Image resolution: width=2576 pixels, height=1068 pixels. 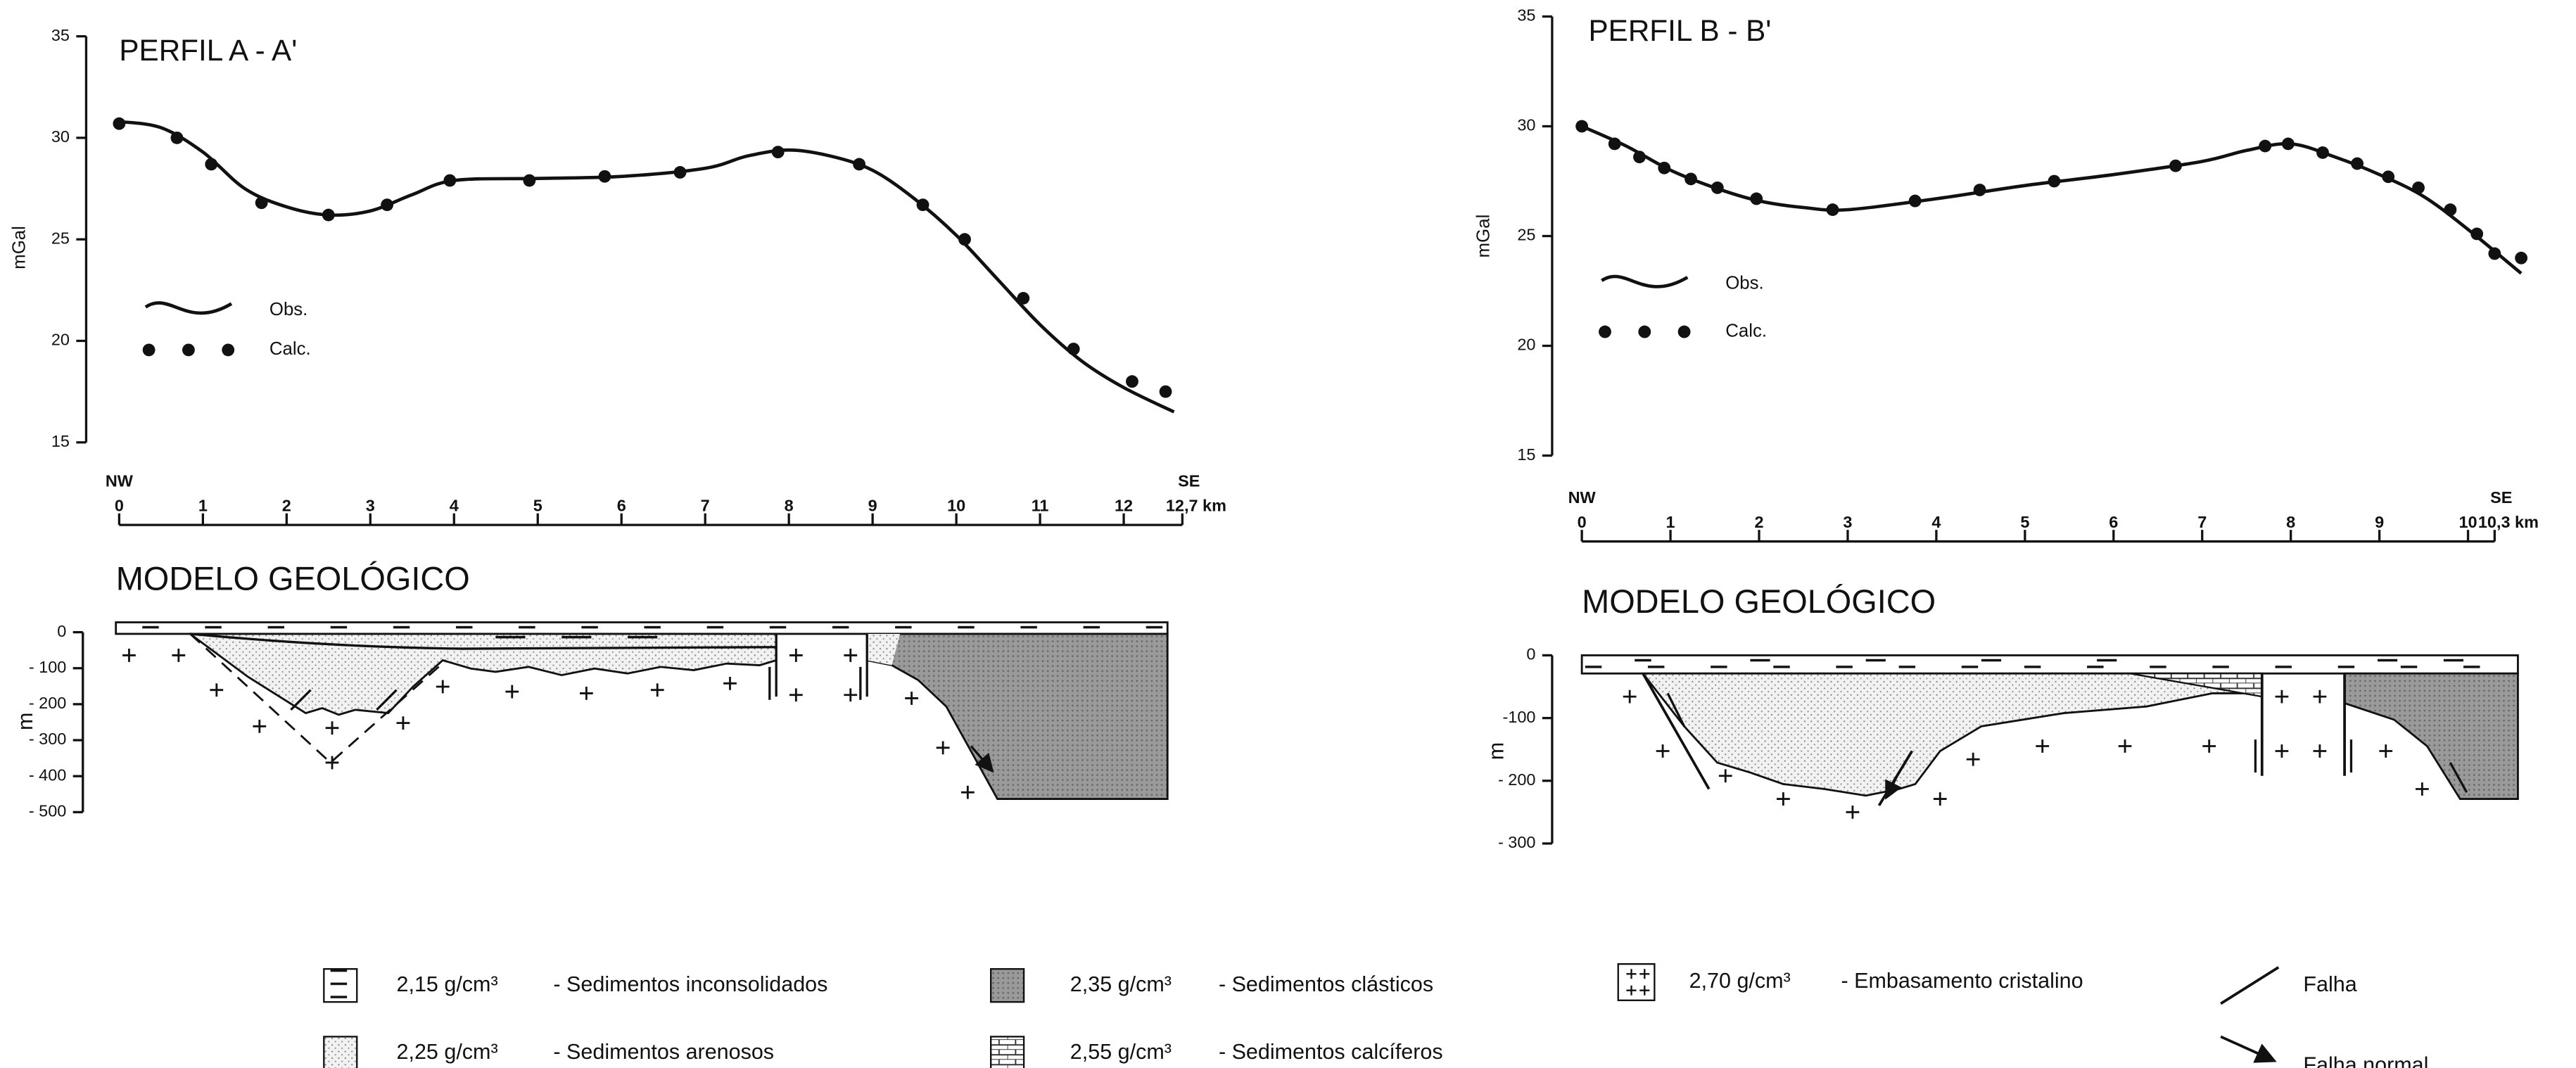 I want to click on legend-label: - Sedimentos inconsolidados, so click(x=690, y=984).